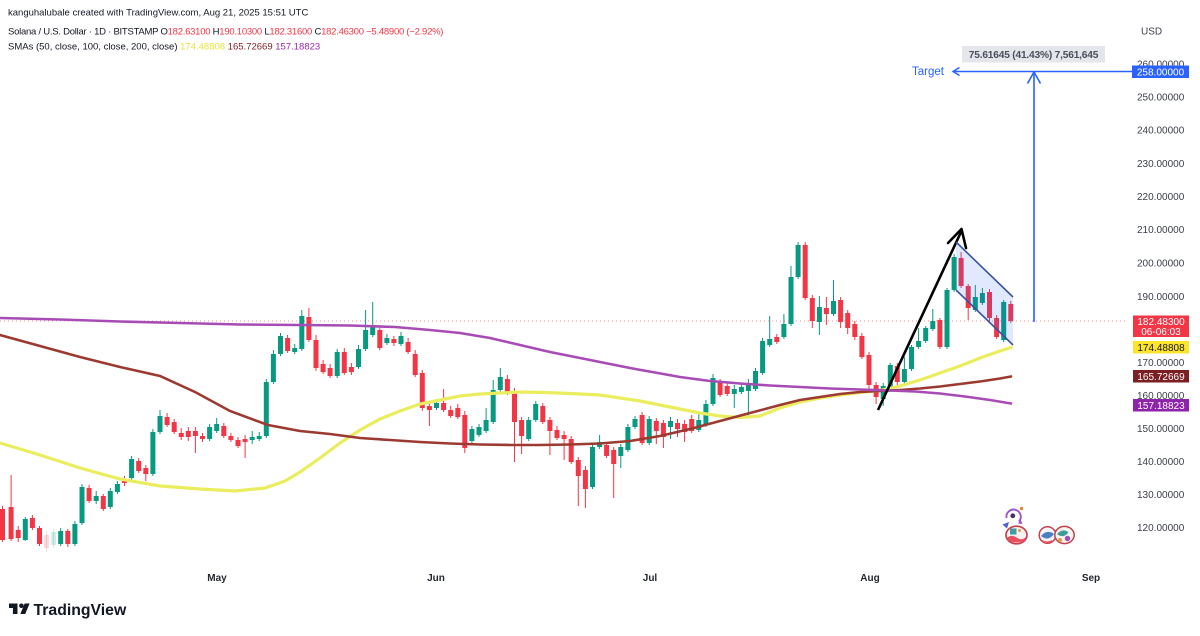 The width and height of the screenshot is (1200, 636). Describe the element at coordinates (1161, 406) in the screenshot. I see `svg-text: 157.18823` at that location.